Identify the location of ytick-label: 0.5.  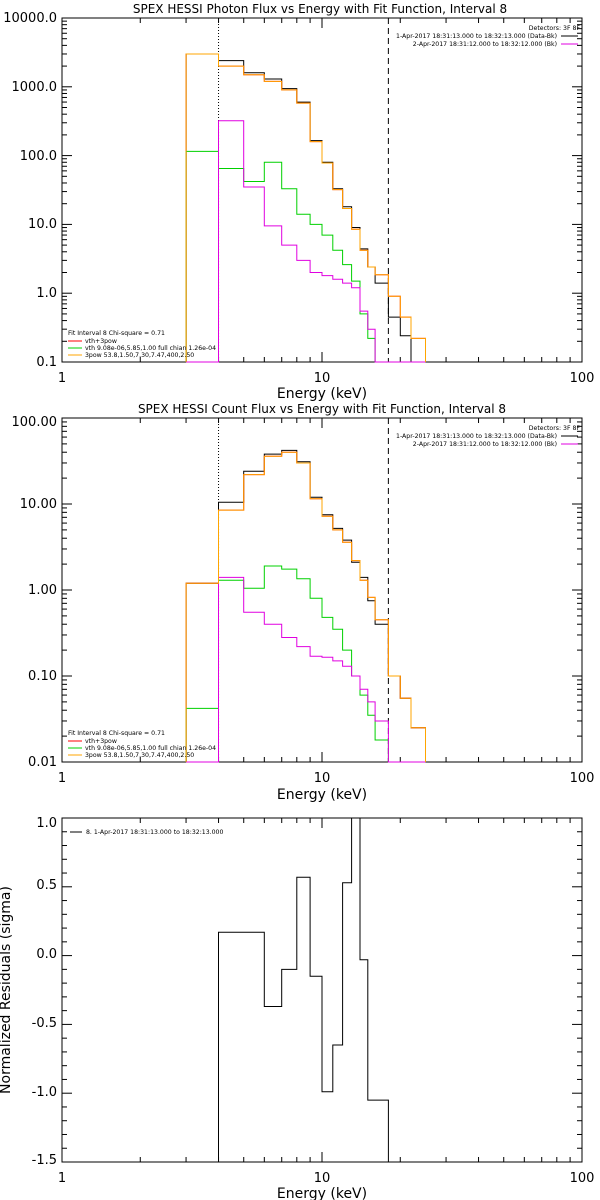
(46, 885).